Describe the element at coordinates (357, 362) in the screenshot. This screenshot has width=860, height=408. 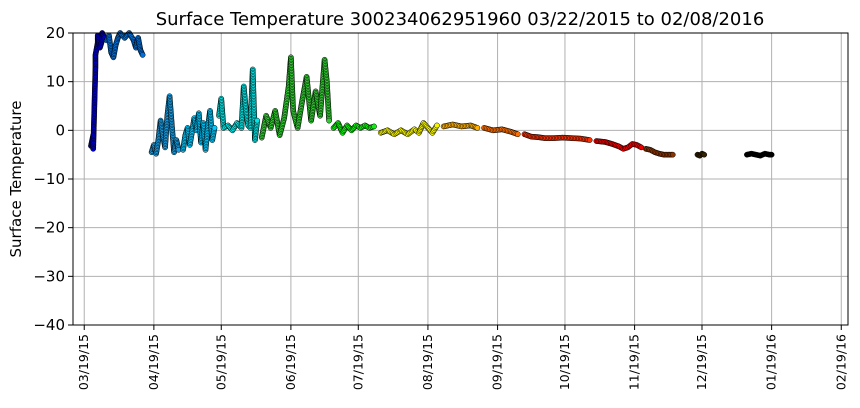
I see `x-tick-label: 07/19/15` at that location.